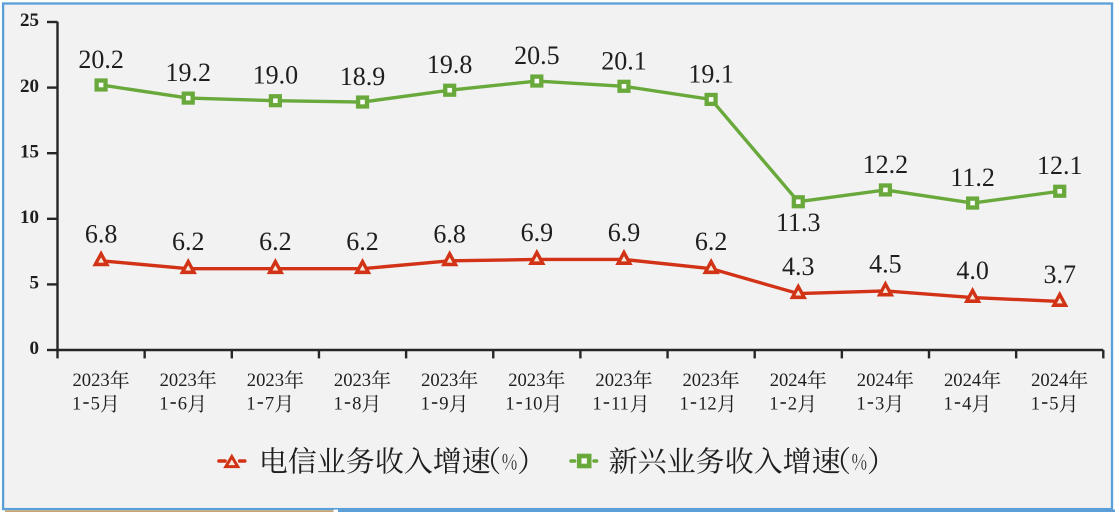 The height and width of the screenshot is (512, 1115). Describe the element at coordinates (29, 20) in the screenshot. I see `svg-text: 25` at that location.